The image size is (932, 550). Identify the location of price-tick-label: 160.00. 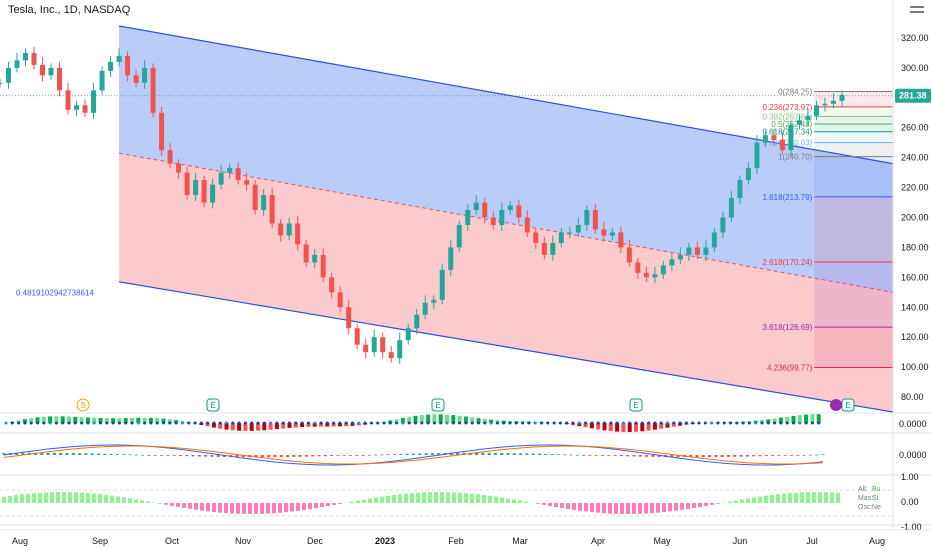
(915, 277).